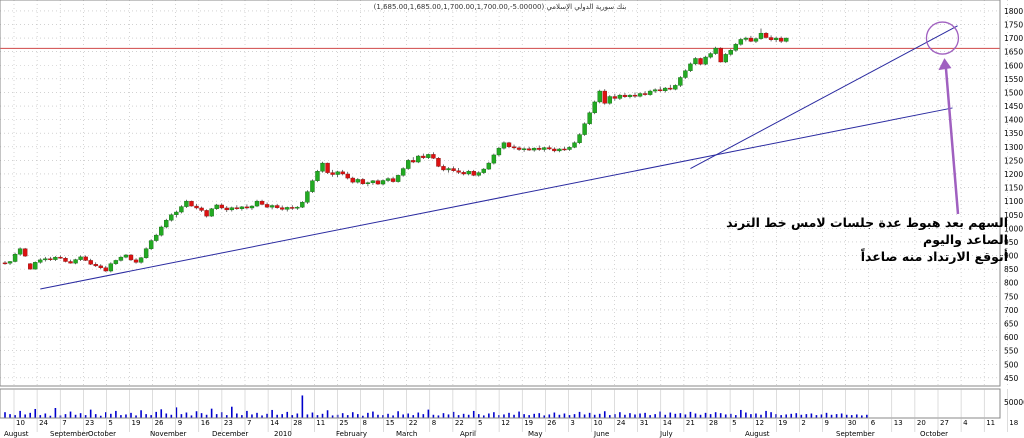  Describe the element at coordinates (1011, 256) in the screenshot. I see `price-tick-label: 900` at that location.